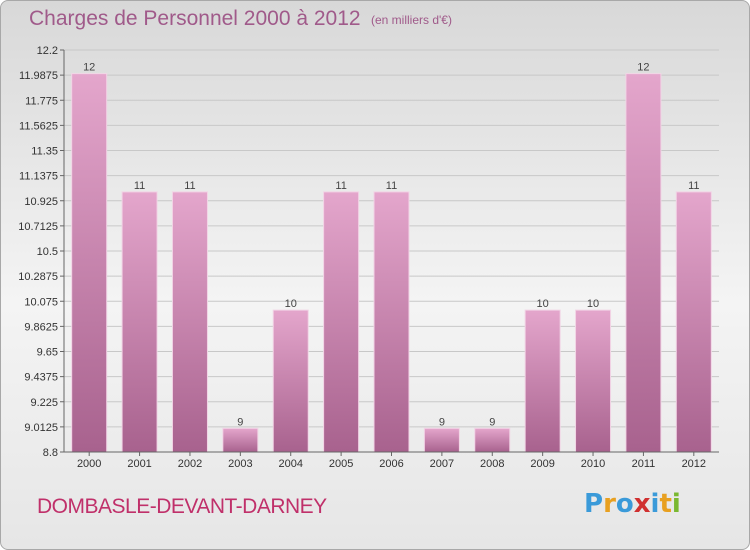  I want to click on y-tick-label: 8.8, so click(50, 453).